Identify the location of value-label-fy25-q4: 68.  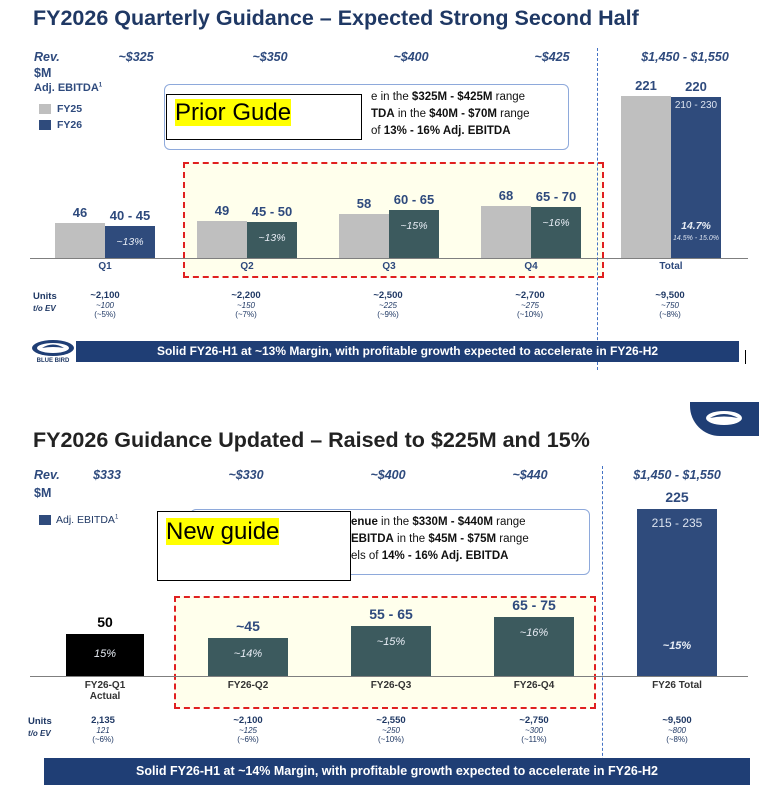
(506, 196).